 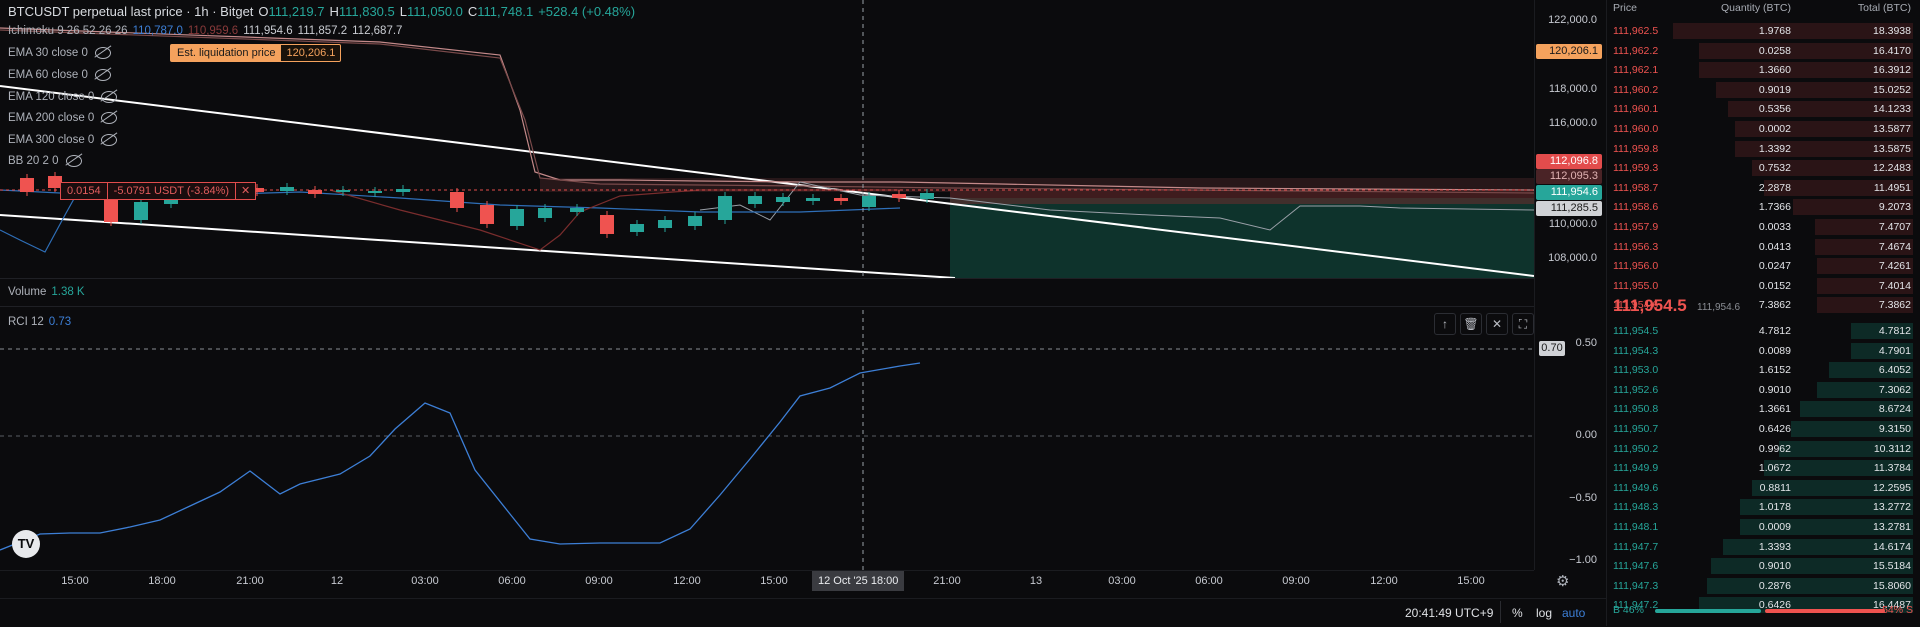 I want to click on order-total: 13.2781, so click(x=1892, y=527).